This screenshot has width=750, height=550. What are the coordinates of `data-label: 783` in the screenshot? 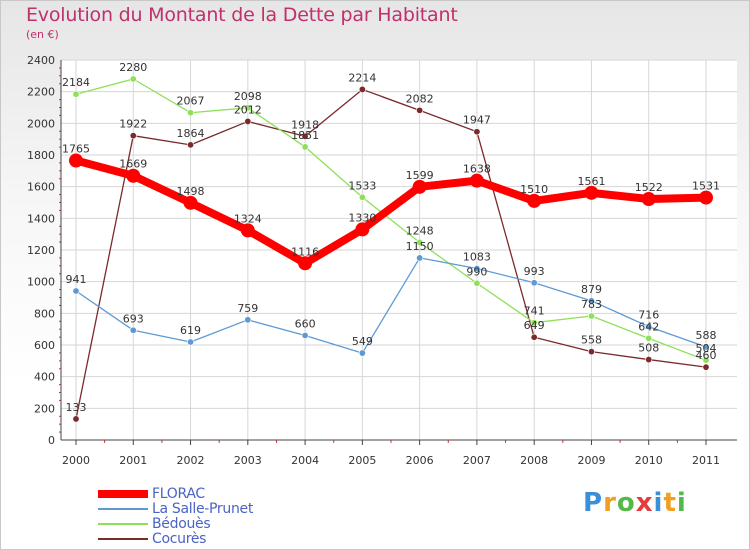 It's located at (591, 304).